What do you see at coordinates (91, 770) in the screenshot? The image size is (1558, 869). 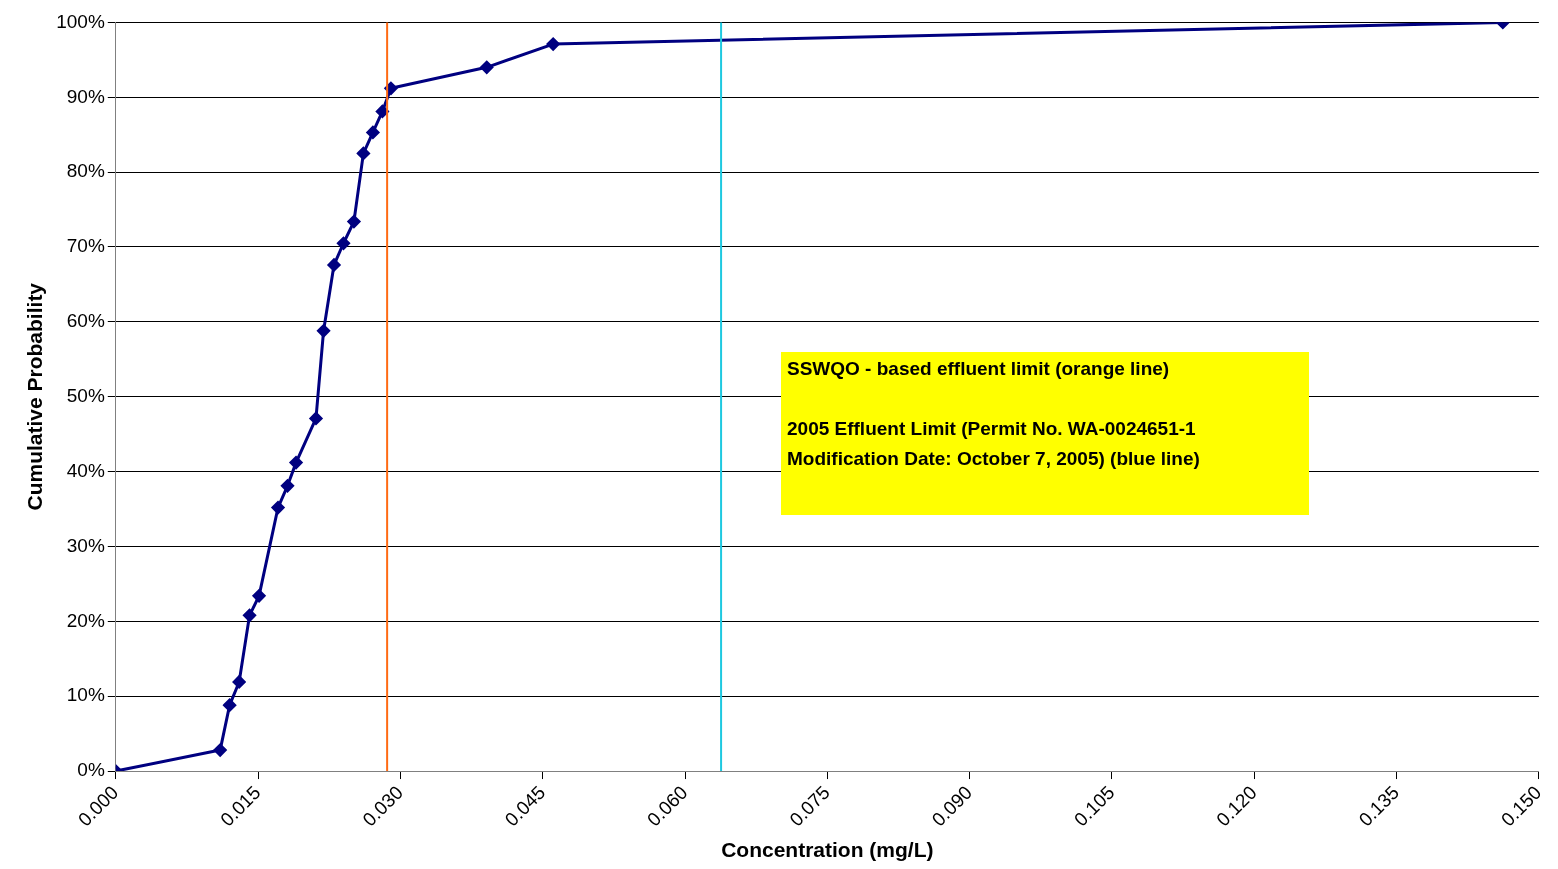 I see `y-tick-label: 0%` at bounding box center [91, 770].